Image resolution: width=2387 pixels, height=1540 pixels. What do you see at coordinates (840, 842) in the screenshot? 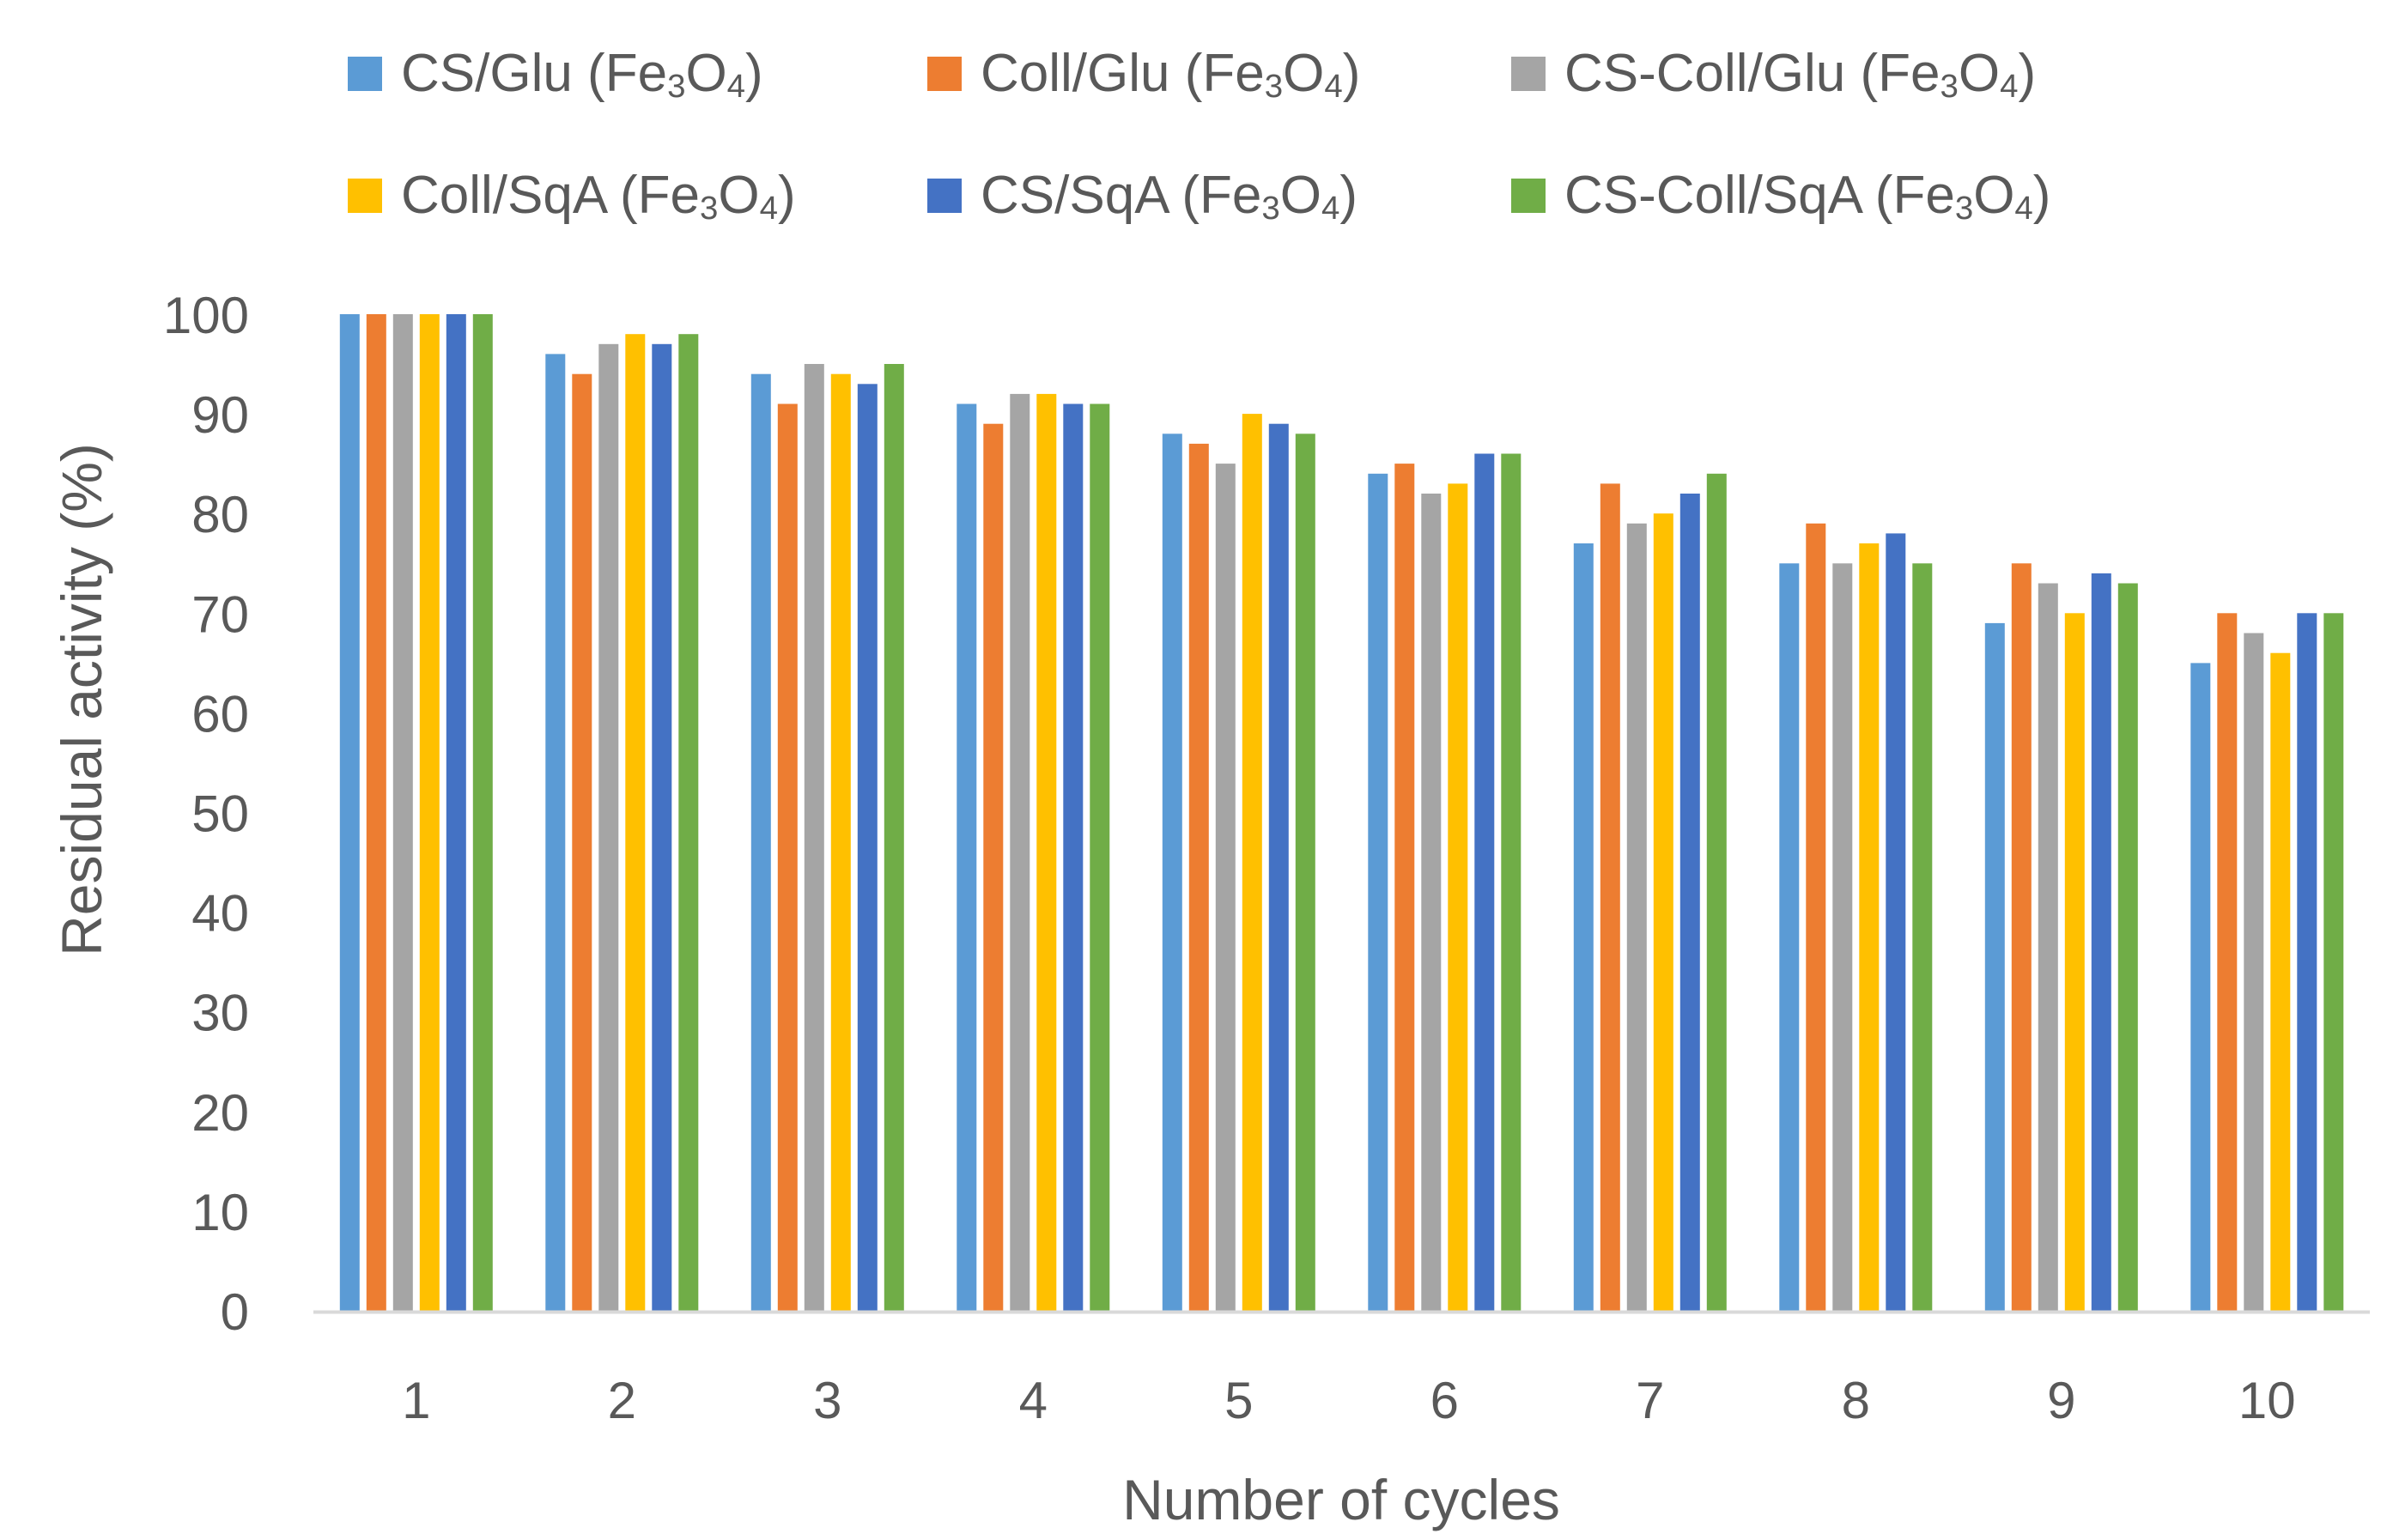
I see `bar-series4-cycle3` at bounding box center [840, 842].